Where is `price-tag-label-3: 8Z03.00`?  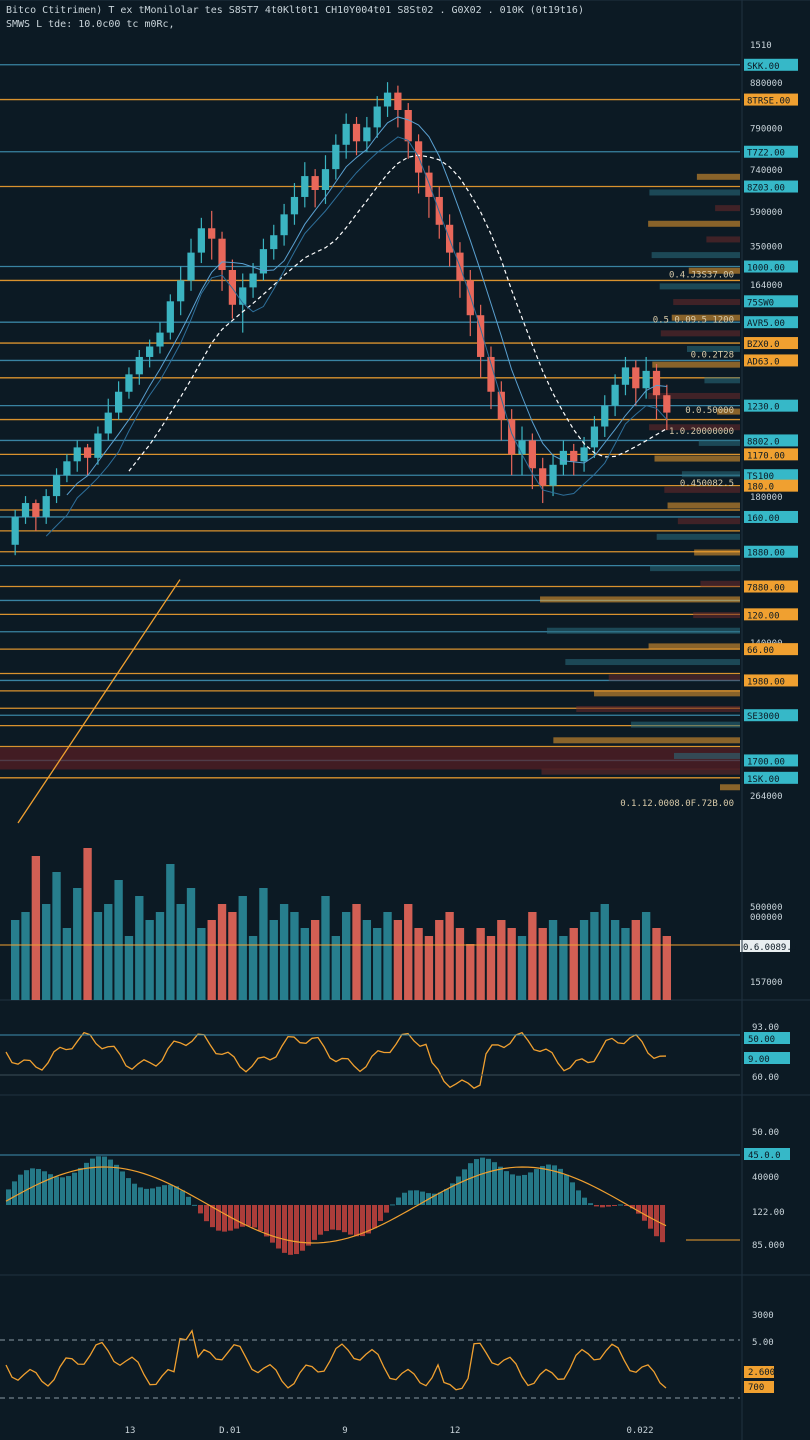 price-tag-label-3: 8Z03.00 is located at coordinates (766, 189).